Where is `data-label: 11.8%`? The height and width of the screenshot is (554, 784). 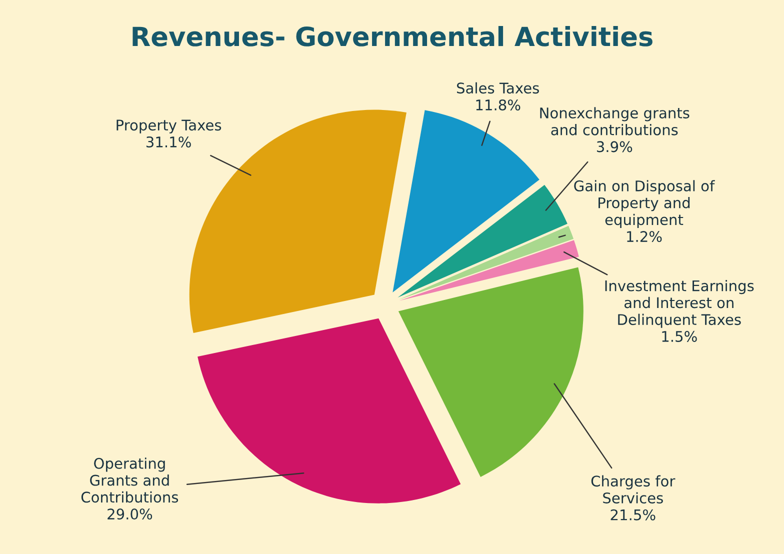 data-label: 11.8% is located at coordinates (498, 104).